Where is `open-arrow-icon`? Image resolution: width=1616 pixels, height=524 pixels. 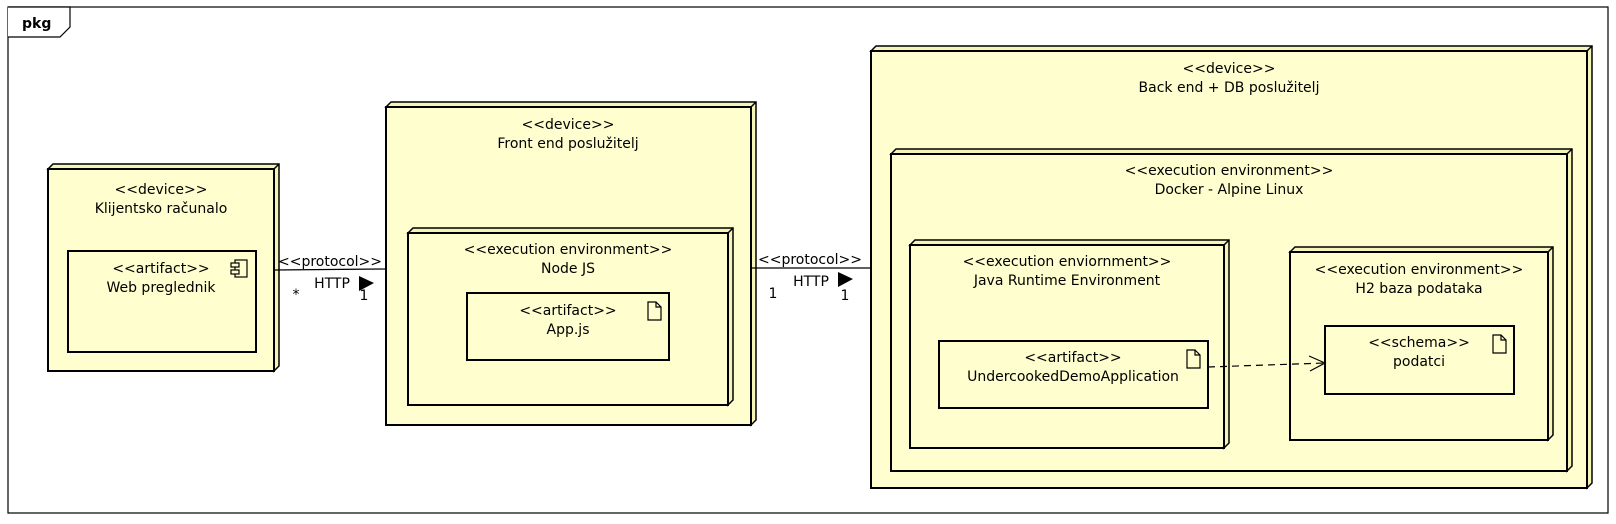 open-arrow-icon is located at coordinates (1317, 363).